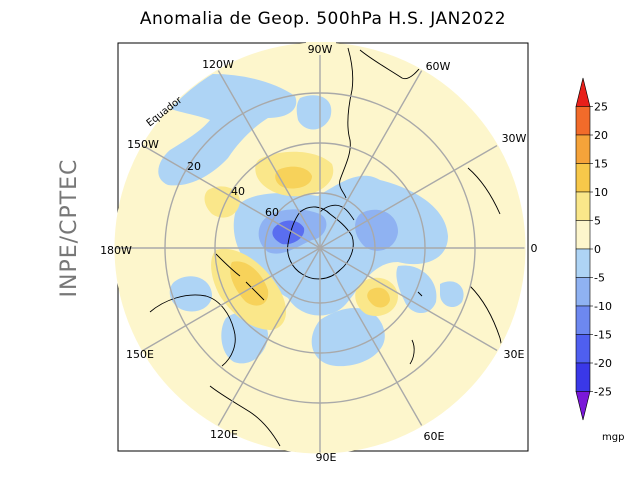 This screenshot has height=494, width=640. What do you see at coordinates (597, 249) in the screenshot?
I see `colorbar-tick-label: 0` at bounding box center [597, 249].